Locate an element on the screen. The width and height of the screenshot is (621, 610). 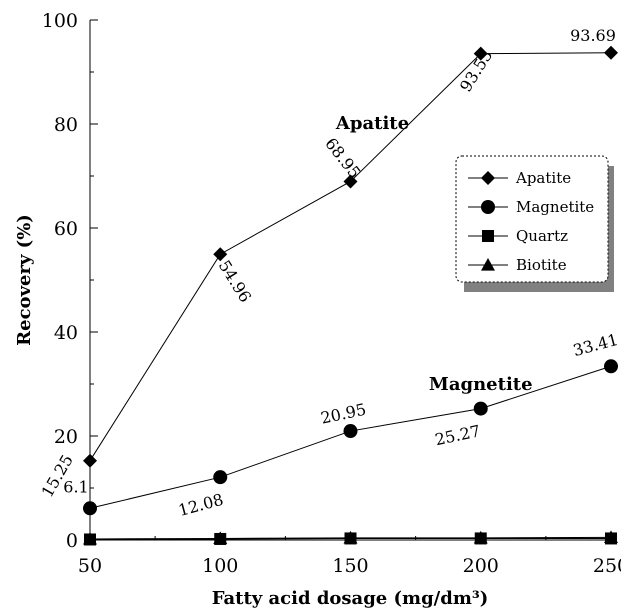
series-annotation-magnetite: Magnetite is located at coordinates (481, 384).